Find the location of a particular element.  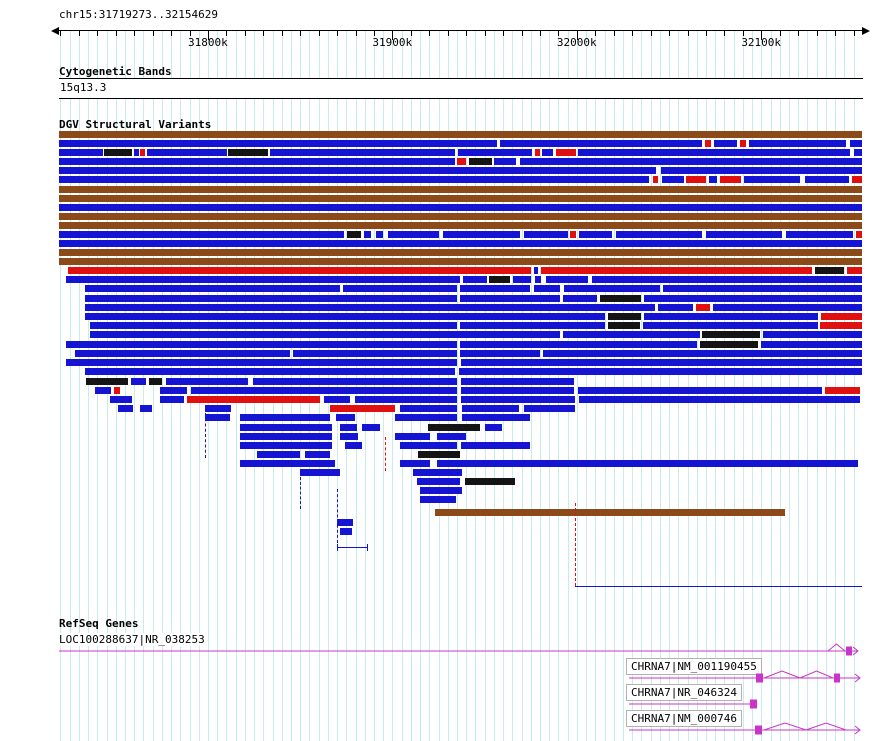

gene-label: LOC100288637|NR_038253 is located at coordinates (132, 639).